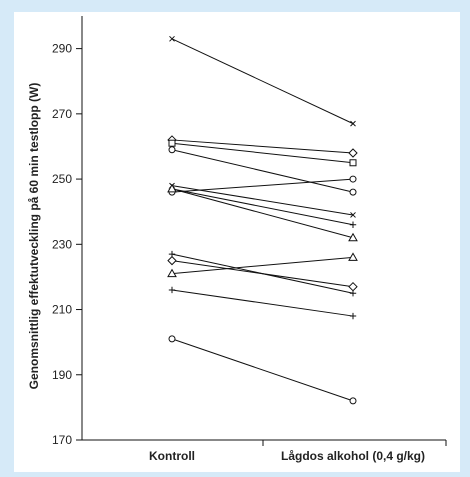  What do you see at coordinates (62, 179) in the screenshot?
I see `y-tick-label: 250` at bounding box center [62, 179].